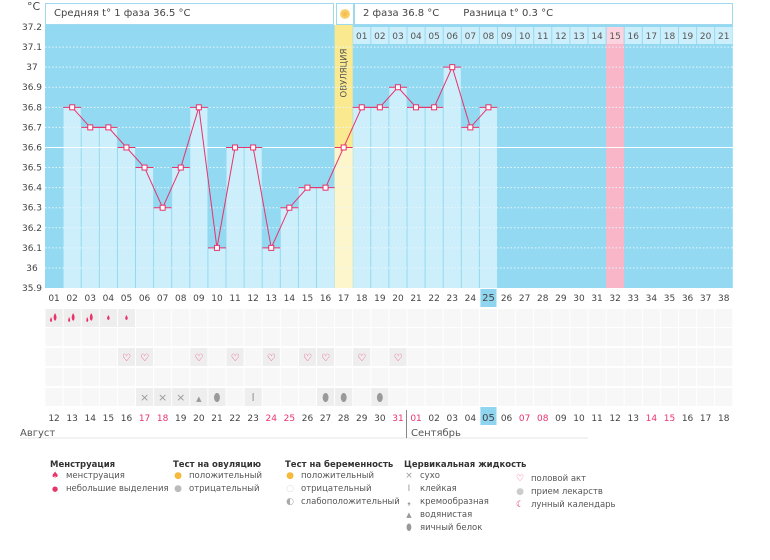 The image size is (770, 560). I want to click on legend-title: Тест на беременность, so click(339, 465).